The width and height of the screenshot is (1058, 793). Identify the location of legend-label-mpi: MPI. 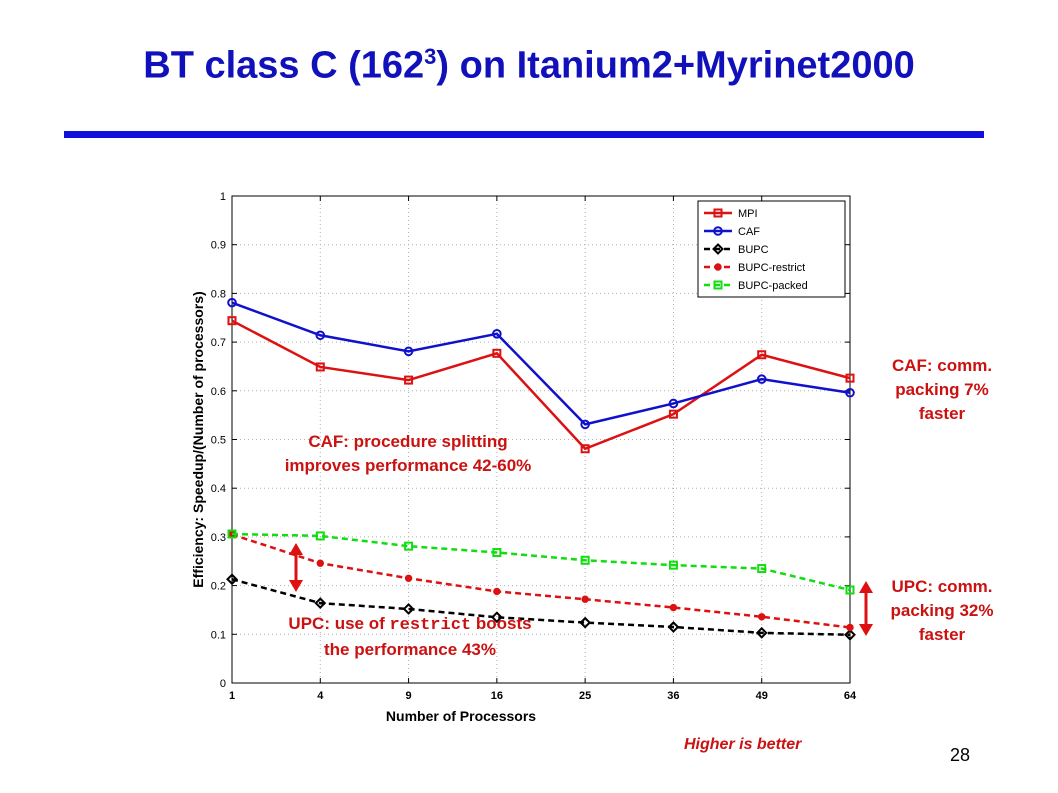
(748, 214).